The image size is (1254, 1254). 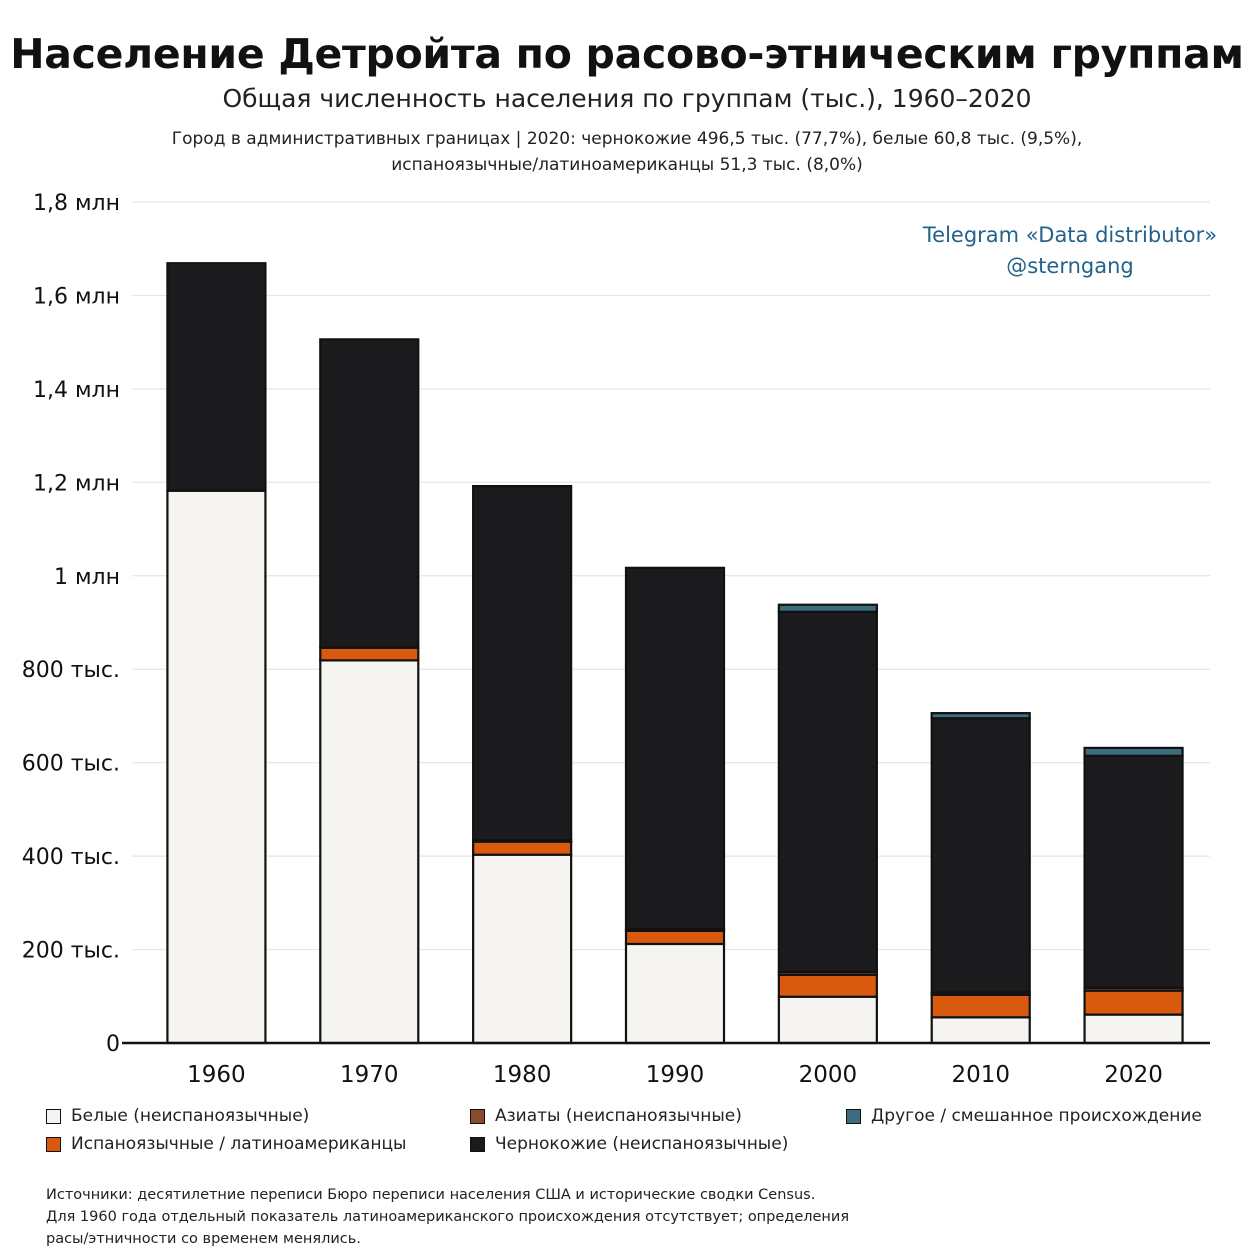 What do you see at coordinates (71, 951) in the screenshot?
I see `y-tick-label: 200 тыс.` at bounding box center [71, 951].